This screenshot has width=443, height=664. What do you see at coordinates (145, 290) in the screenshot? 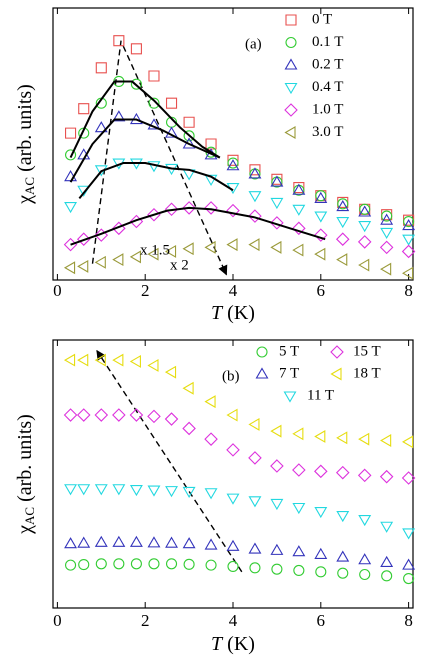
I see `x-tick-label: 2` at bounding box center [145, 290].